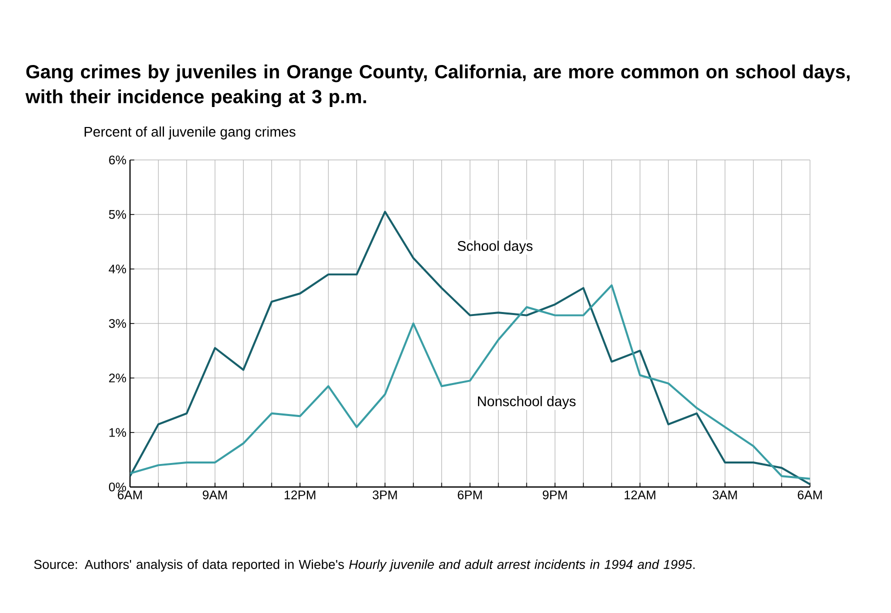  Describe the element at coordinates (117, 269) in the screenshot. I see `y-tick-label: 4%` at that location.